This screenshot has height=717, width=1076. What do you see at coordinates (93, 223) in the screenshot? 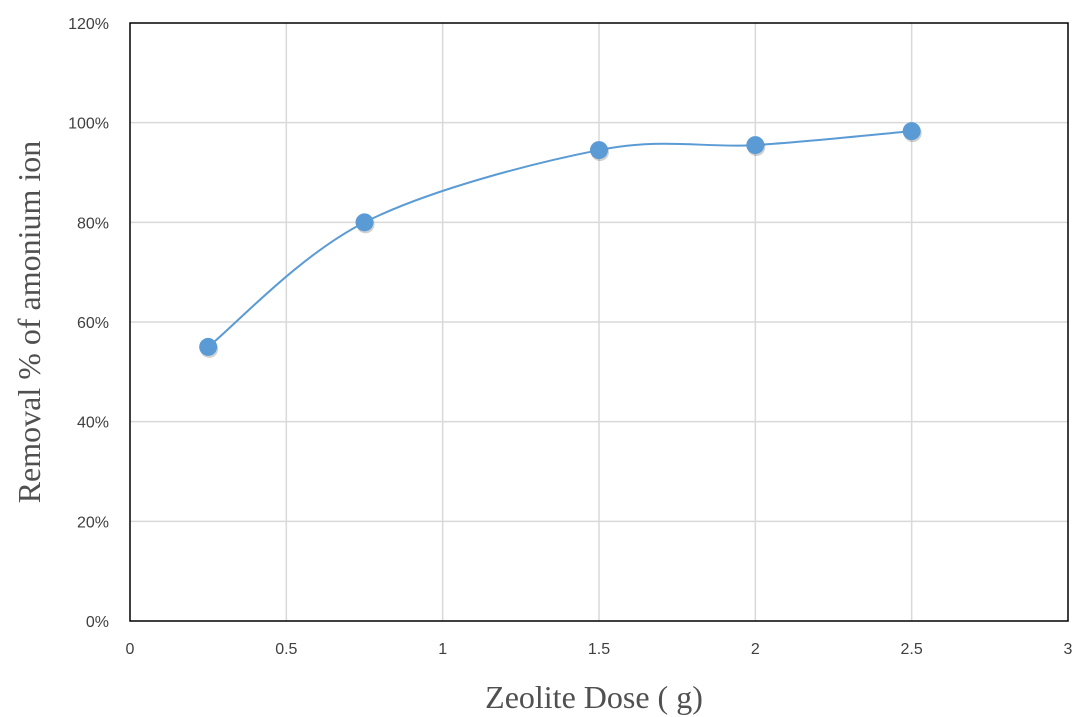
I see `y-tick-label: 80%` at bounding box center [93, 223].